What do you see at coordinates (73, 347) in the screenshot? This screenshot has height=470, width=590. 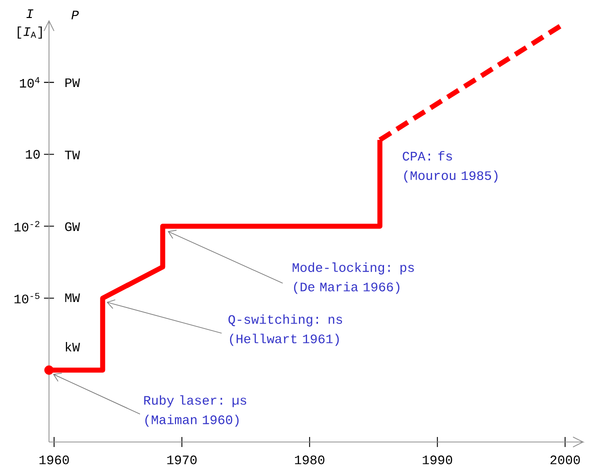 I see `annotation: kW` at bounding box center [73, 347].